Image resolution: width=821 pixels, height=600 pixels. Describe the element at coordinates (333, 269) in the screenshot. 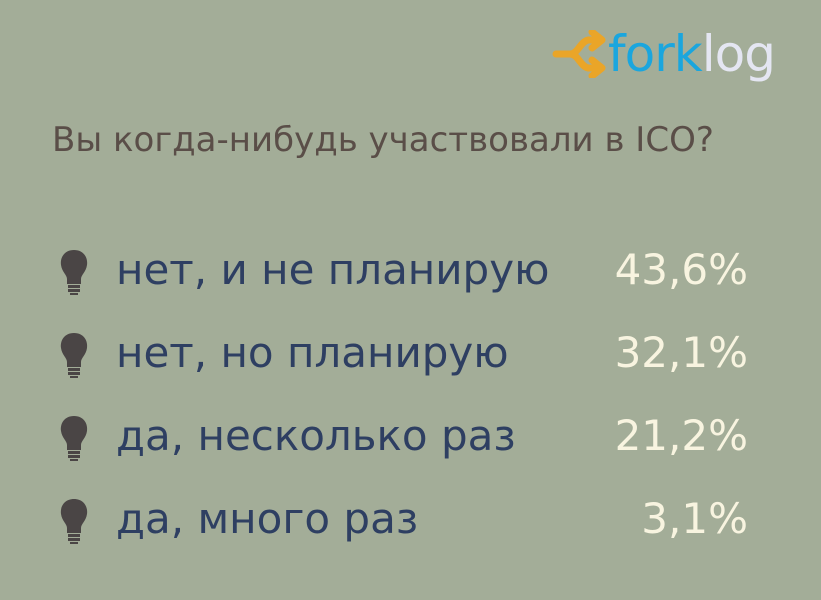

I see `answer-label: нет, и не планирую` at that location.